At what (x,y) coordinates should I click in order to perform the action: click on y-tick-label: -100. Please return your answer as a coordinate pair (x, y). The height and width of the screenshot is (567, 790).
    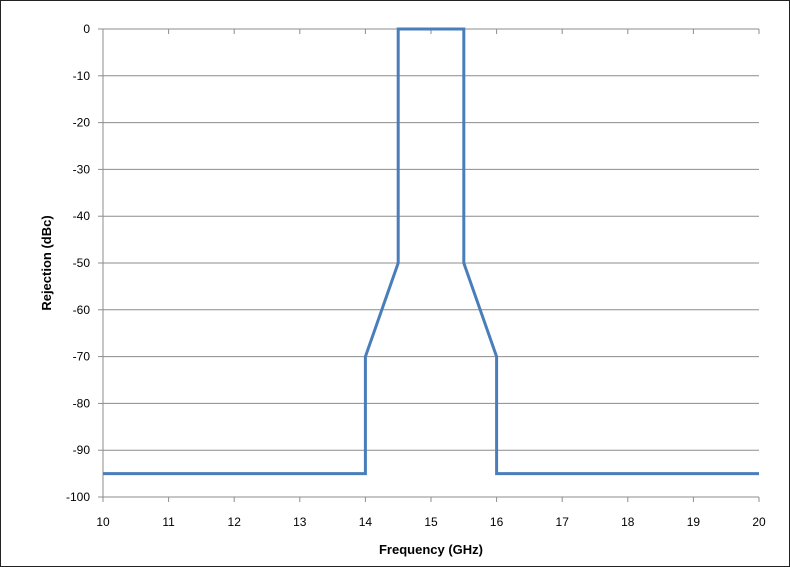
    Looking at the image, I should click on (78, 497).